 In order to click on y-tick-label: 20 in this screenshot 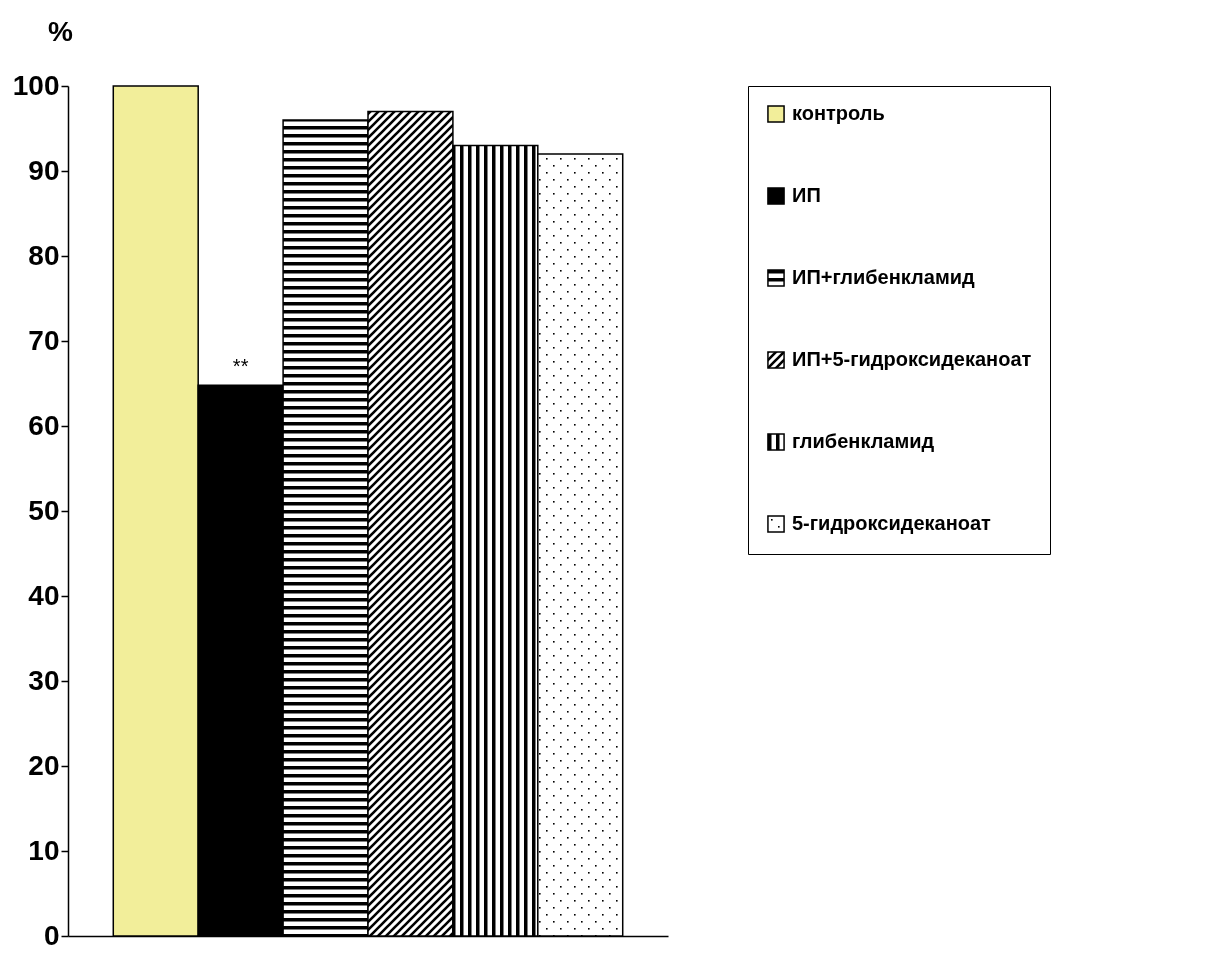, I will do `click(44, 765)`.